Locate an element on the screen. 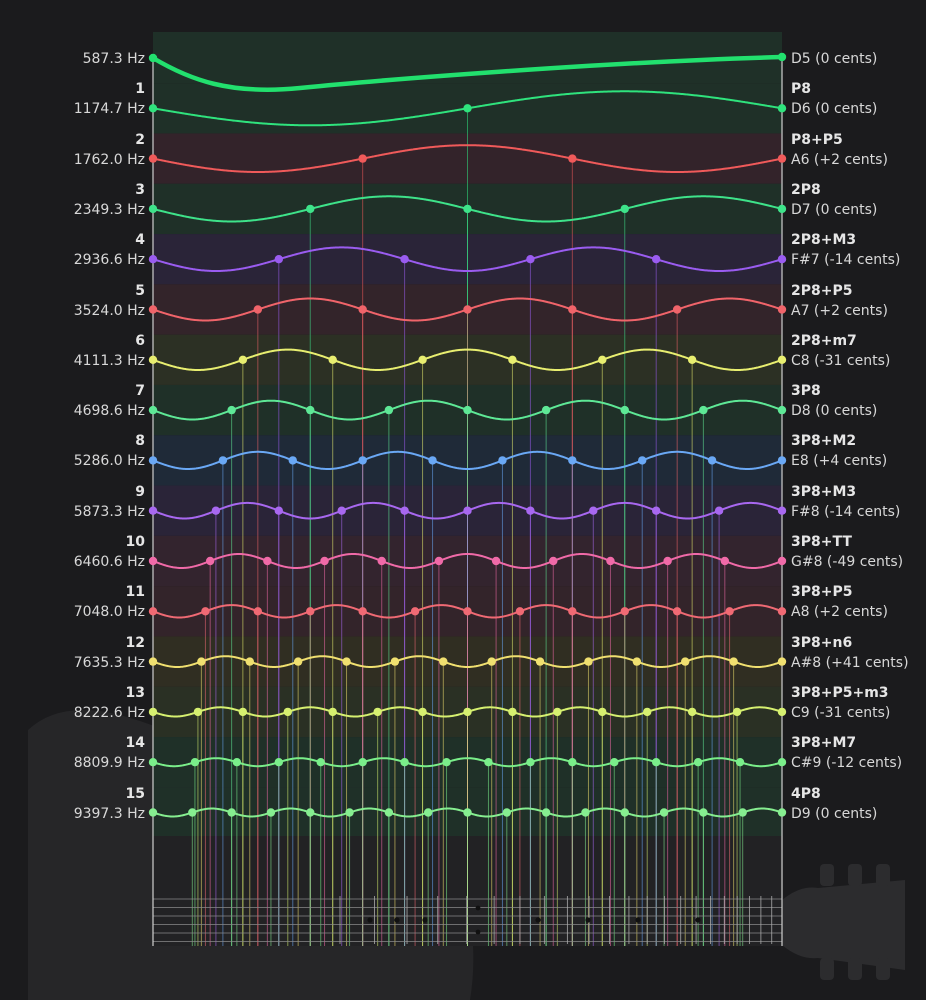  frequency-label: 2349.3 Hz is located at coordinates (109, 209).